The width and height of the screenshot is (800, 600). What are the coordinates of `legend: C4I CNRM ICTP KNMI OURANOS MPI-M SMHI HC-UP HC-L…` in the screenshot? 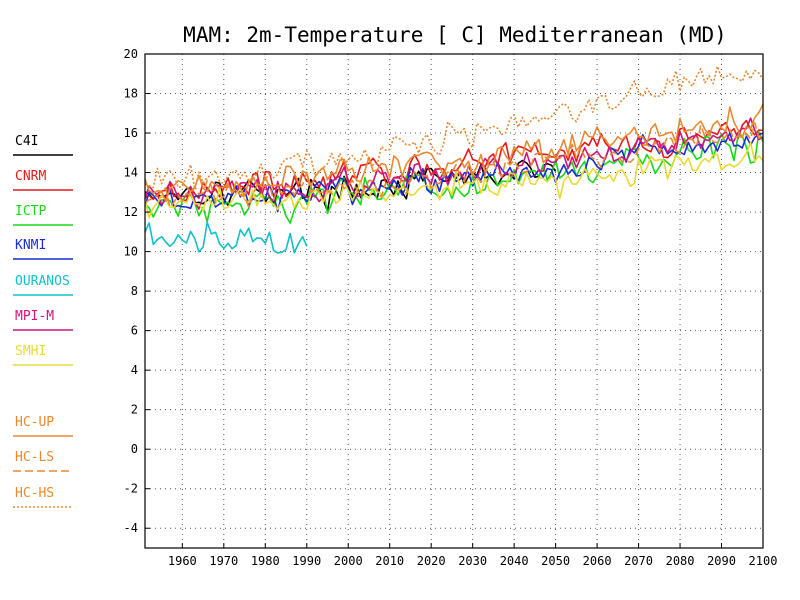 It's located at (43, 321).